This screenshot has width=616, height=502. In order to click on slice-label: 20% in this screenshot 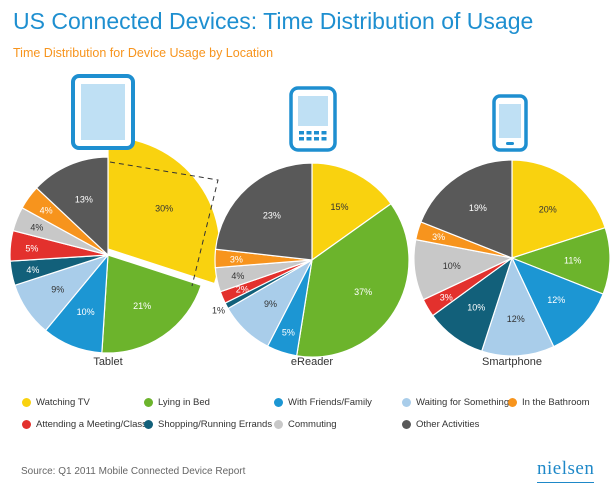, I will do `click(548, 209)`.